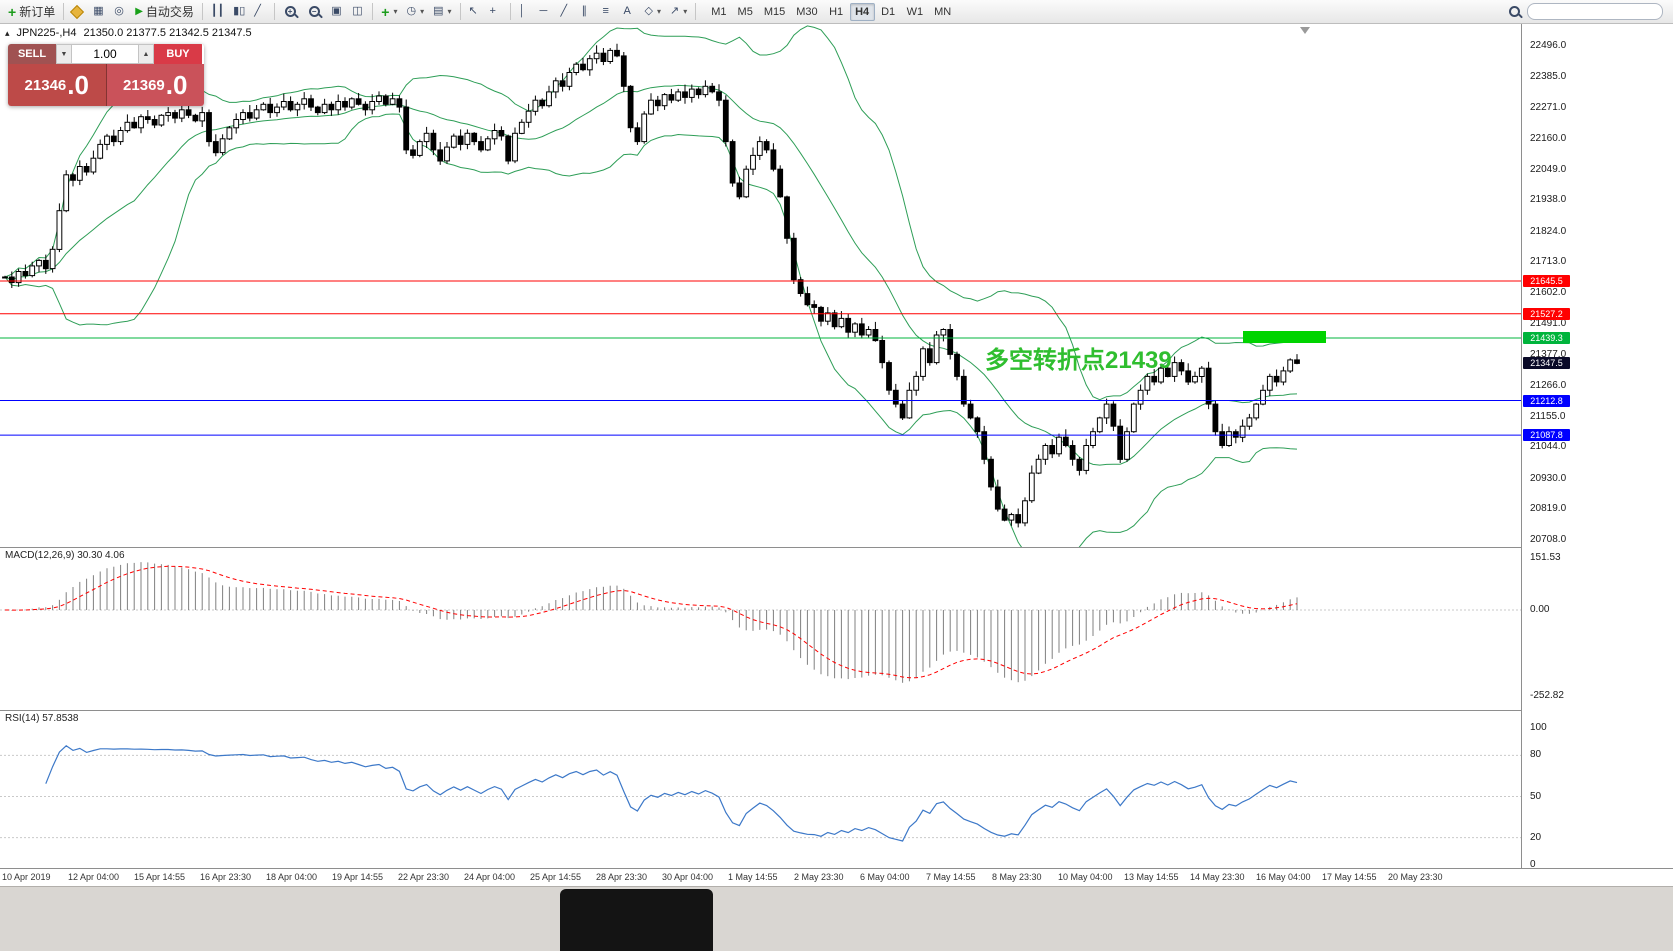 The image size is (1673, 951). Describe the element at coordinates (496, 12) in the screenshot. I see `crosshair-button: +` at that location.